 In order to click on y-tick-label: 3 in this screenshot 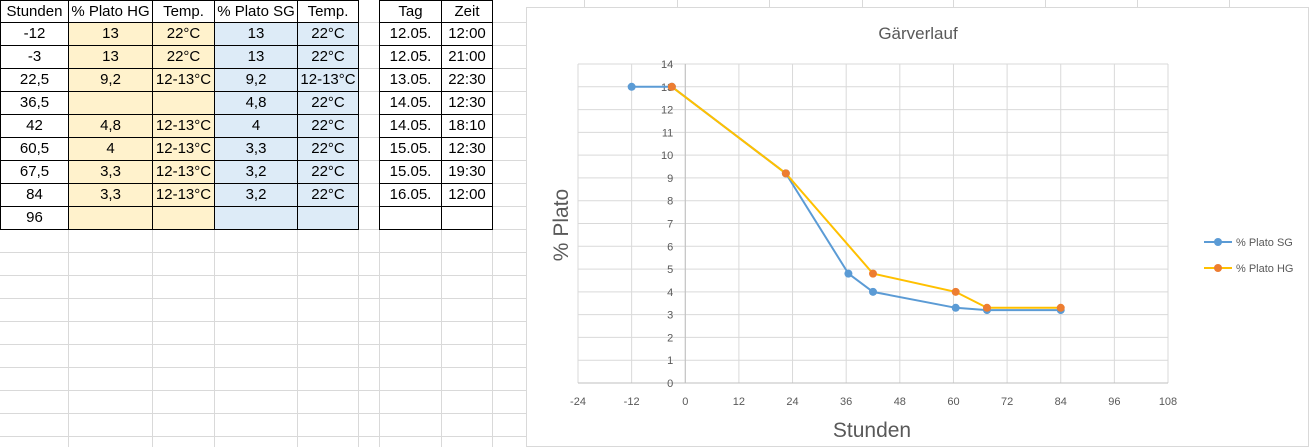, I will do `click(670, 316)`.